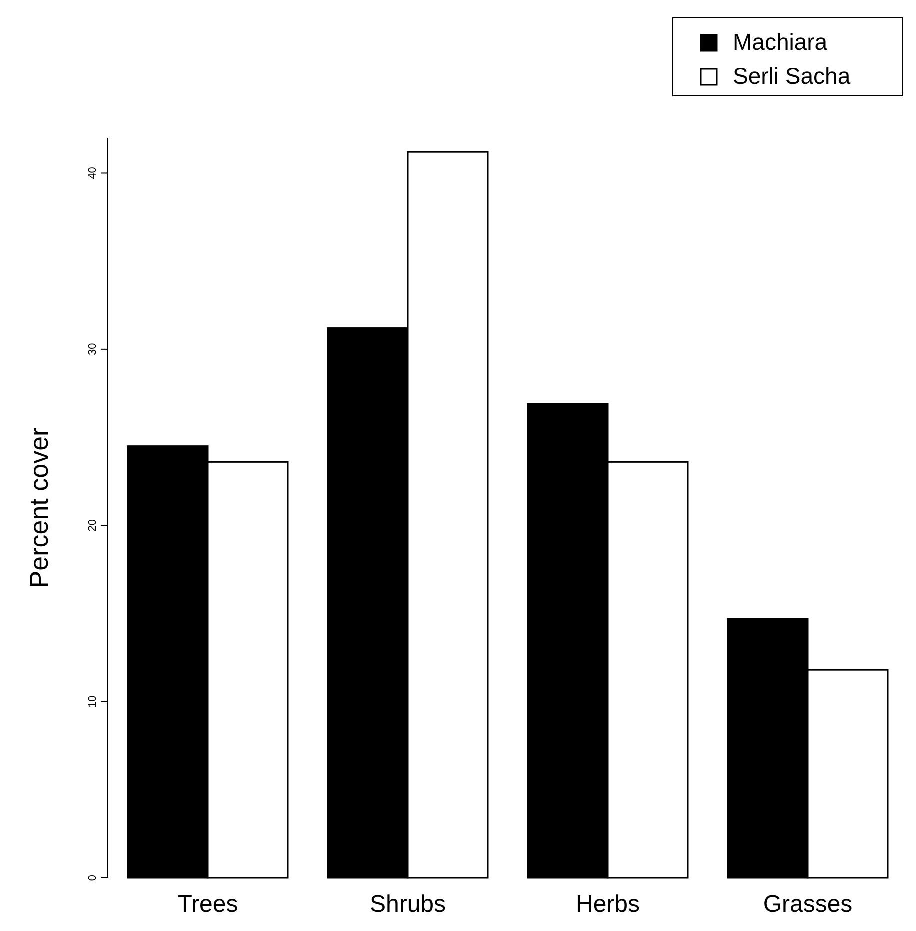 This screenshot has width=916, height=931. What do you see at coordinates (408, 904) in the screenshot?
I see `x-tick-label: Shrubs` at bounding box center [408, 904].